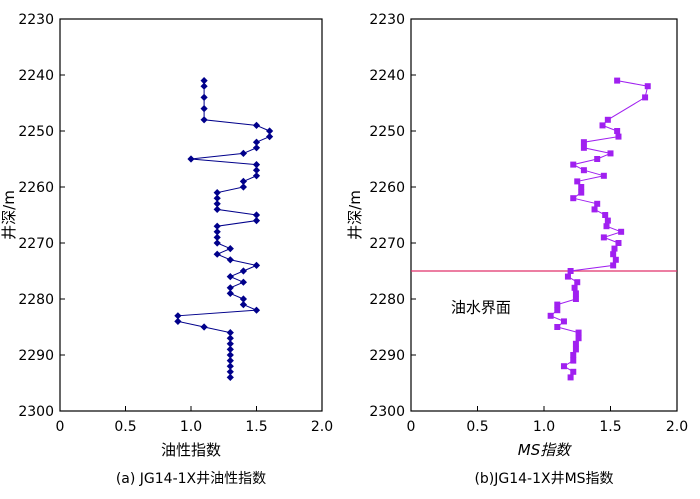  Describe the element at coordinates (224, 229) in the screenshot. I see `panel-a-series` at that location.